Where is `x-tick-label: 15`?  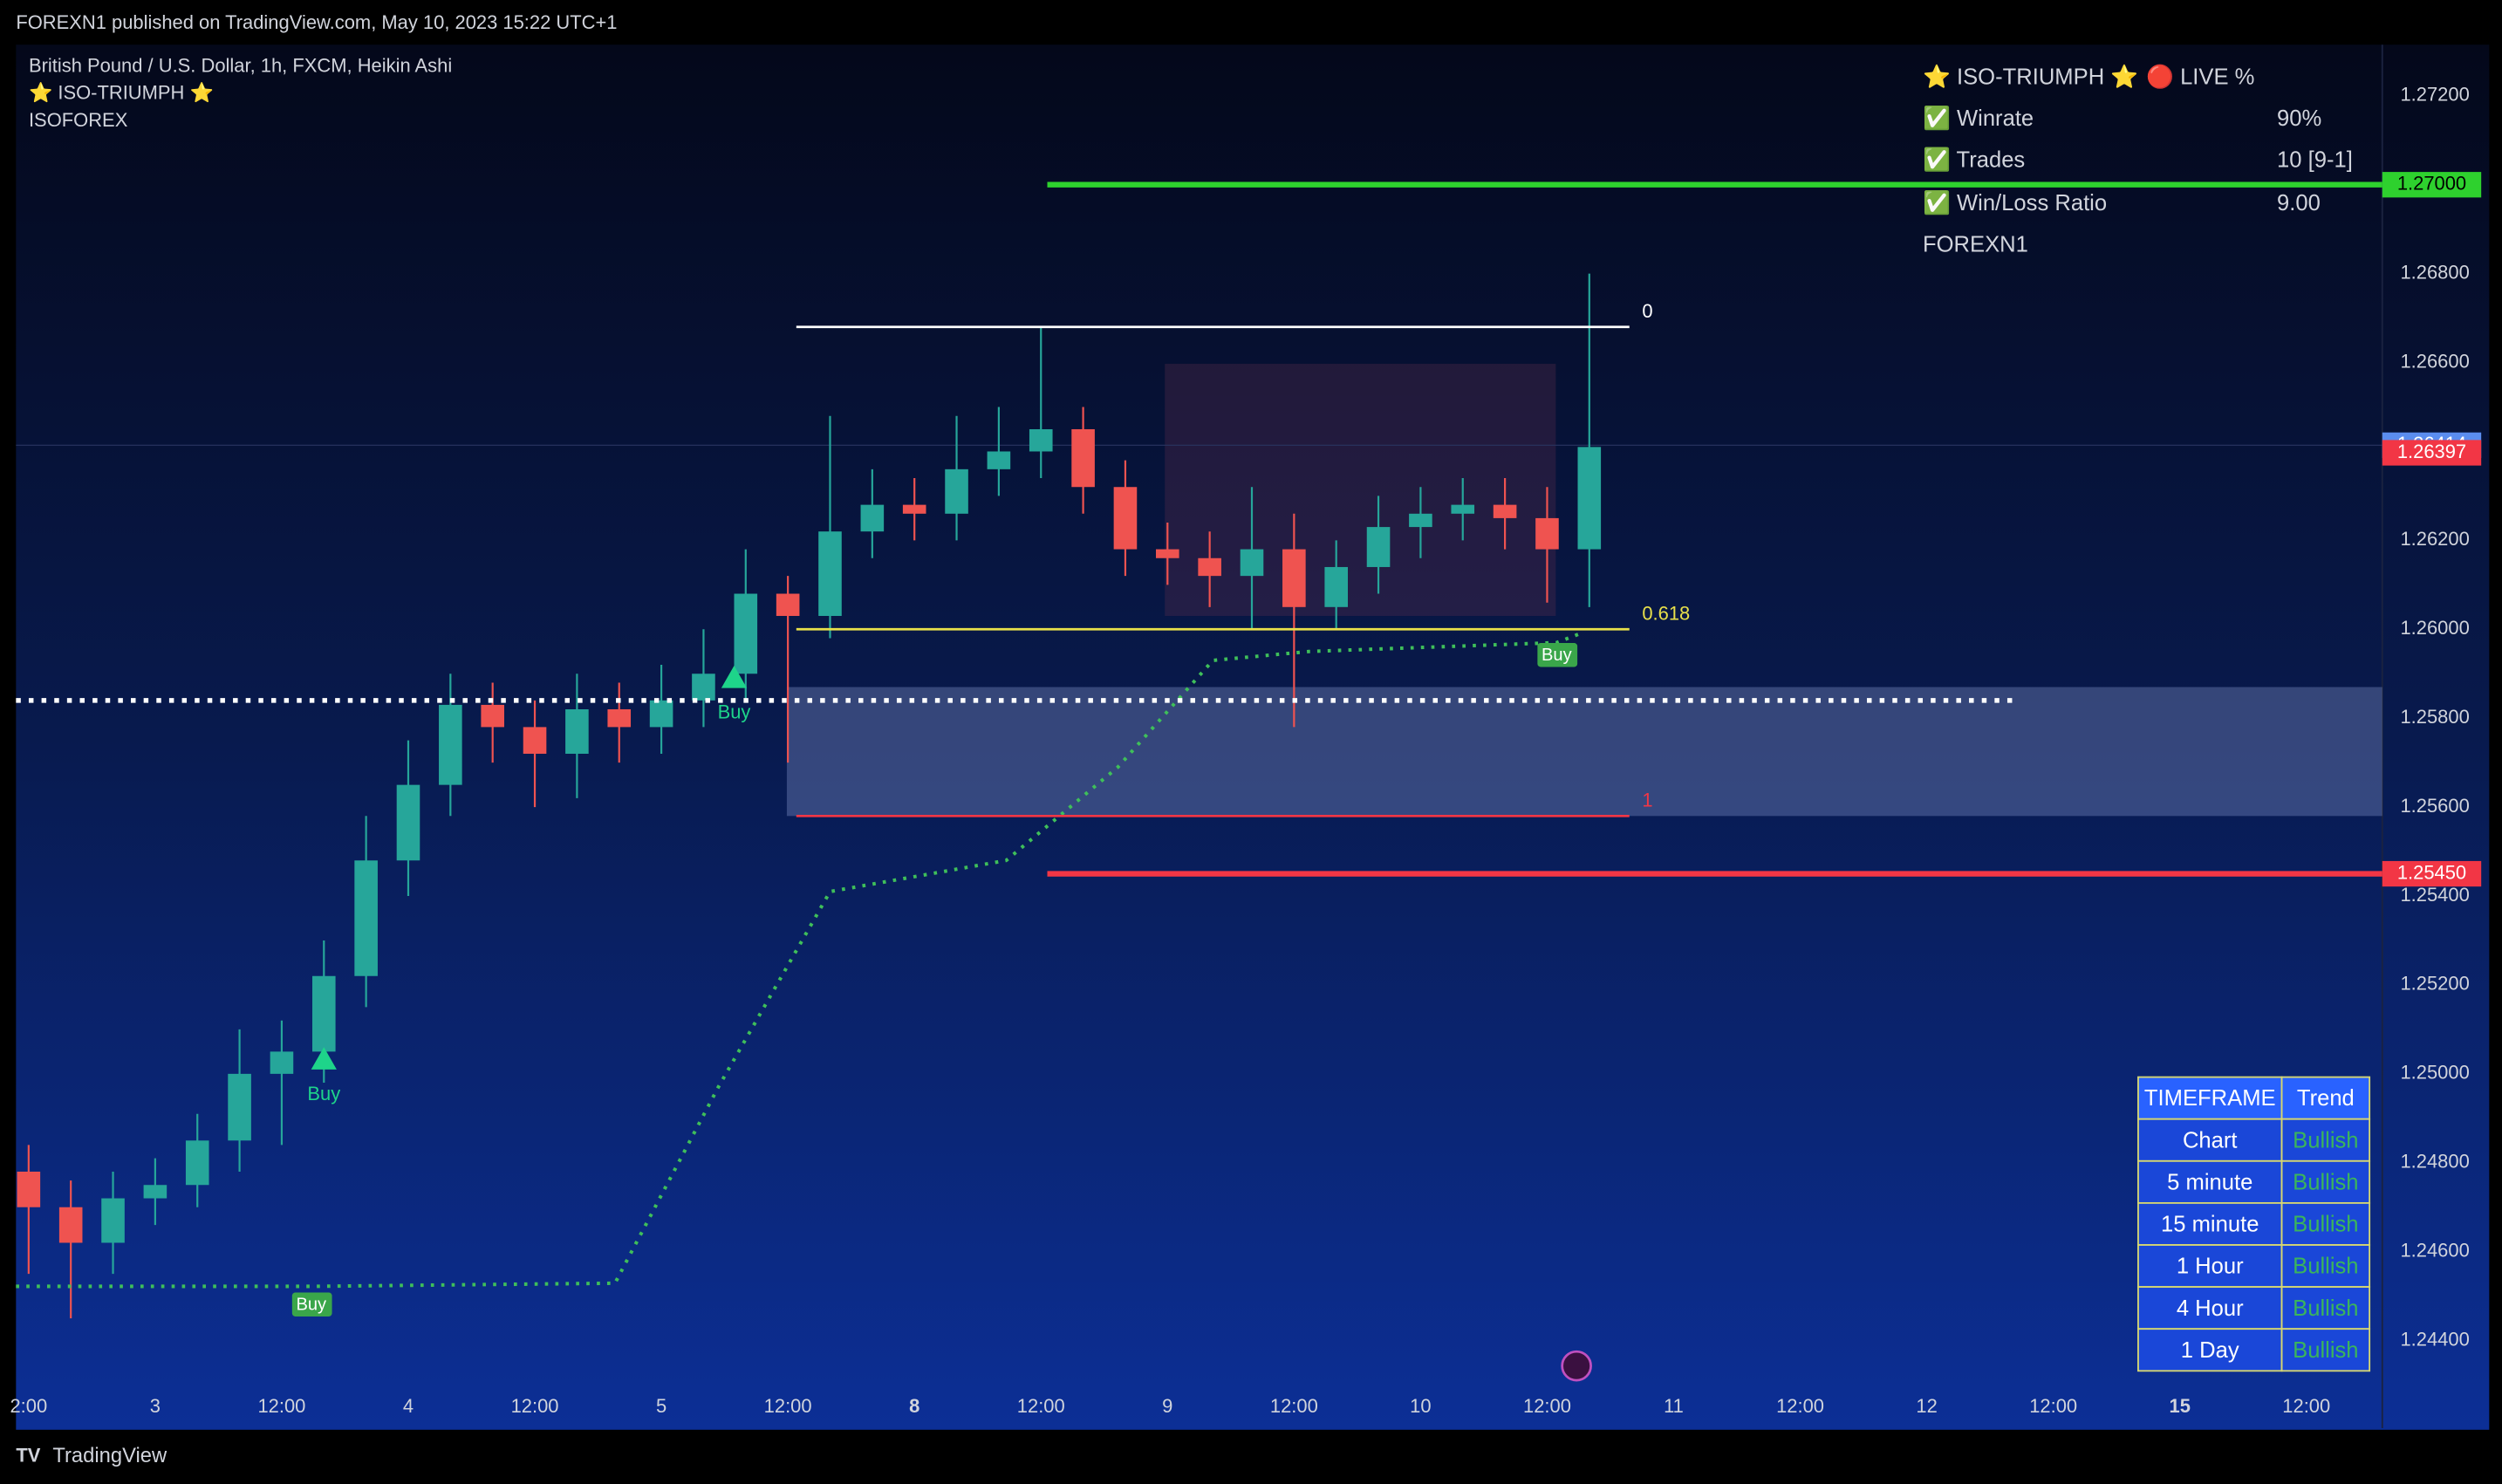 x-tick-label: 15 is located at coordinates (2179, 1406).